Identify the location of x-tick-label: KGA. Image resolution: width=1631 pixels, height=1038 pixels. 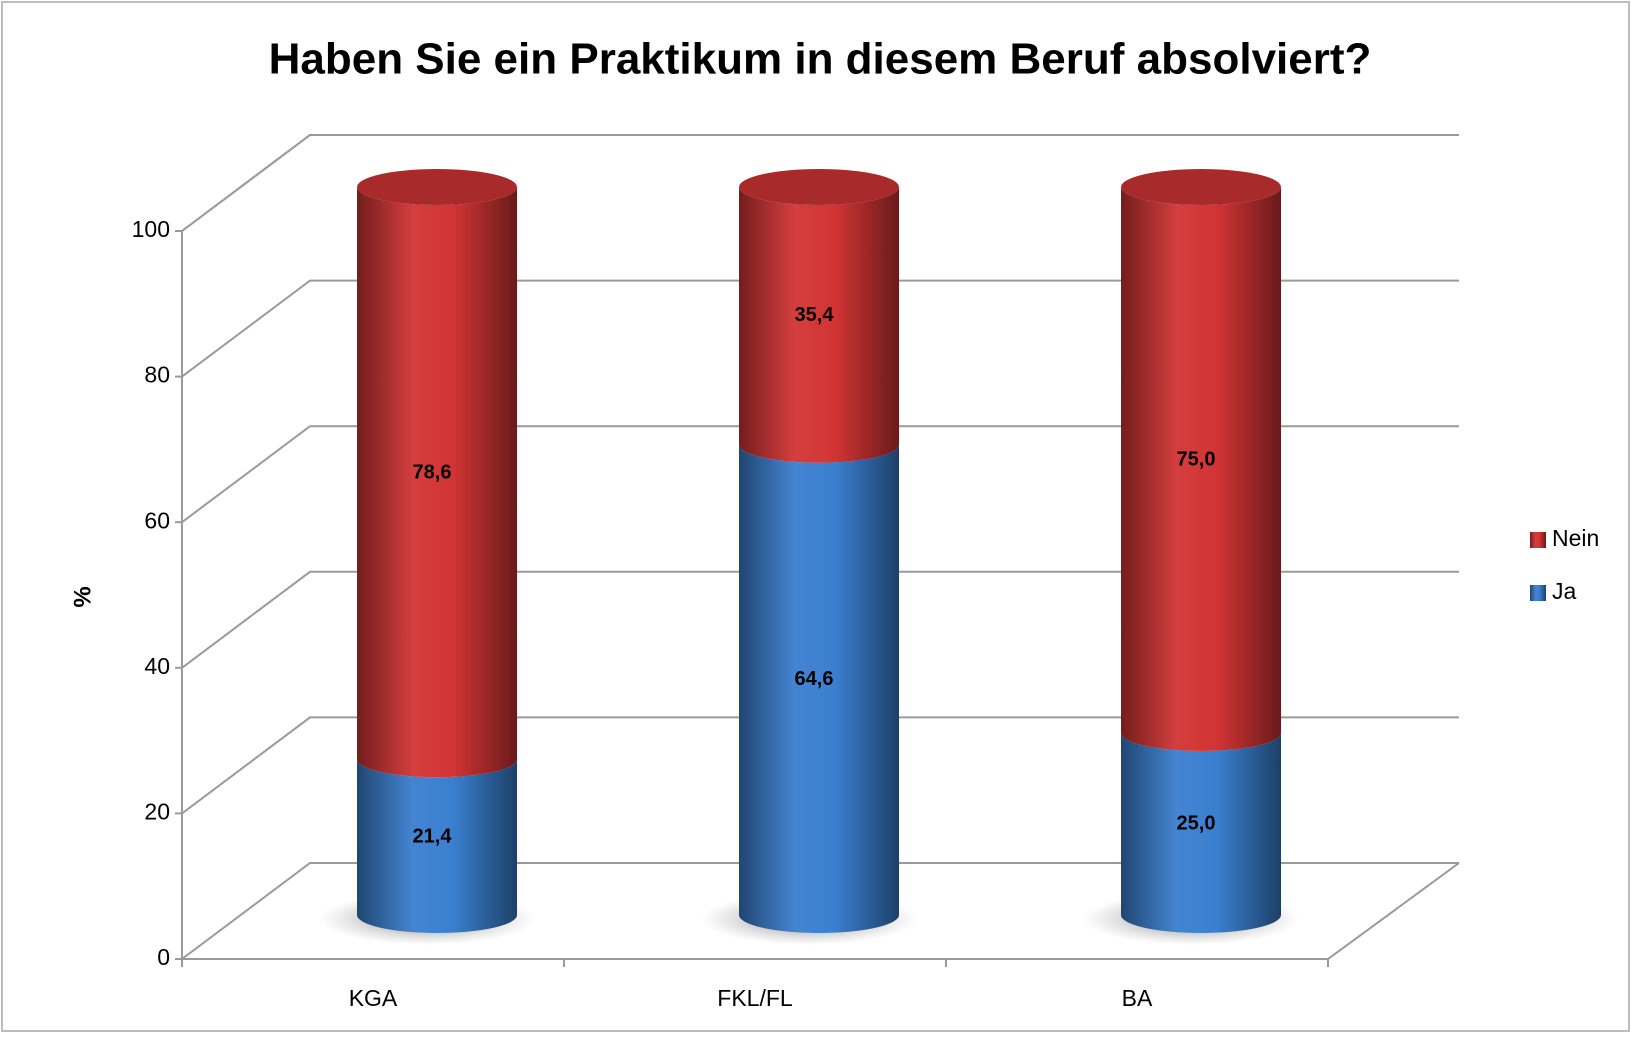
(373, 998).